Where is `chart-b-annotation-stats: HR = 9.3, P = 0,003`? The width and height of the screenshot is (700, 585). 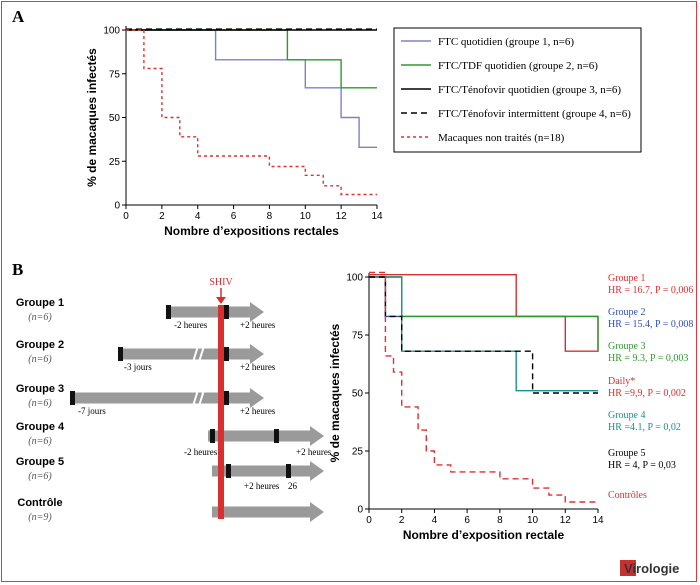
chart-b-annotation-stats: HR = 9.3, P = 0,003 is located at coordinates (648, 358).